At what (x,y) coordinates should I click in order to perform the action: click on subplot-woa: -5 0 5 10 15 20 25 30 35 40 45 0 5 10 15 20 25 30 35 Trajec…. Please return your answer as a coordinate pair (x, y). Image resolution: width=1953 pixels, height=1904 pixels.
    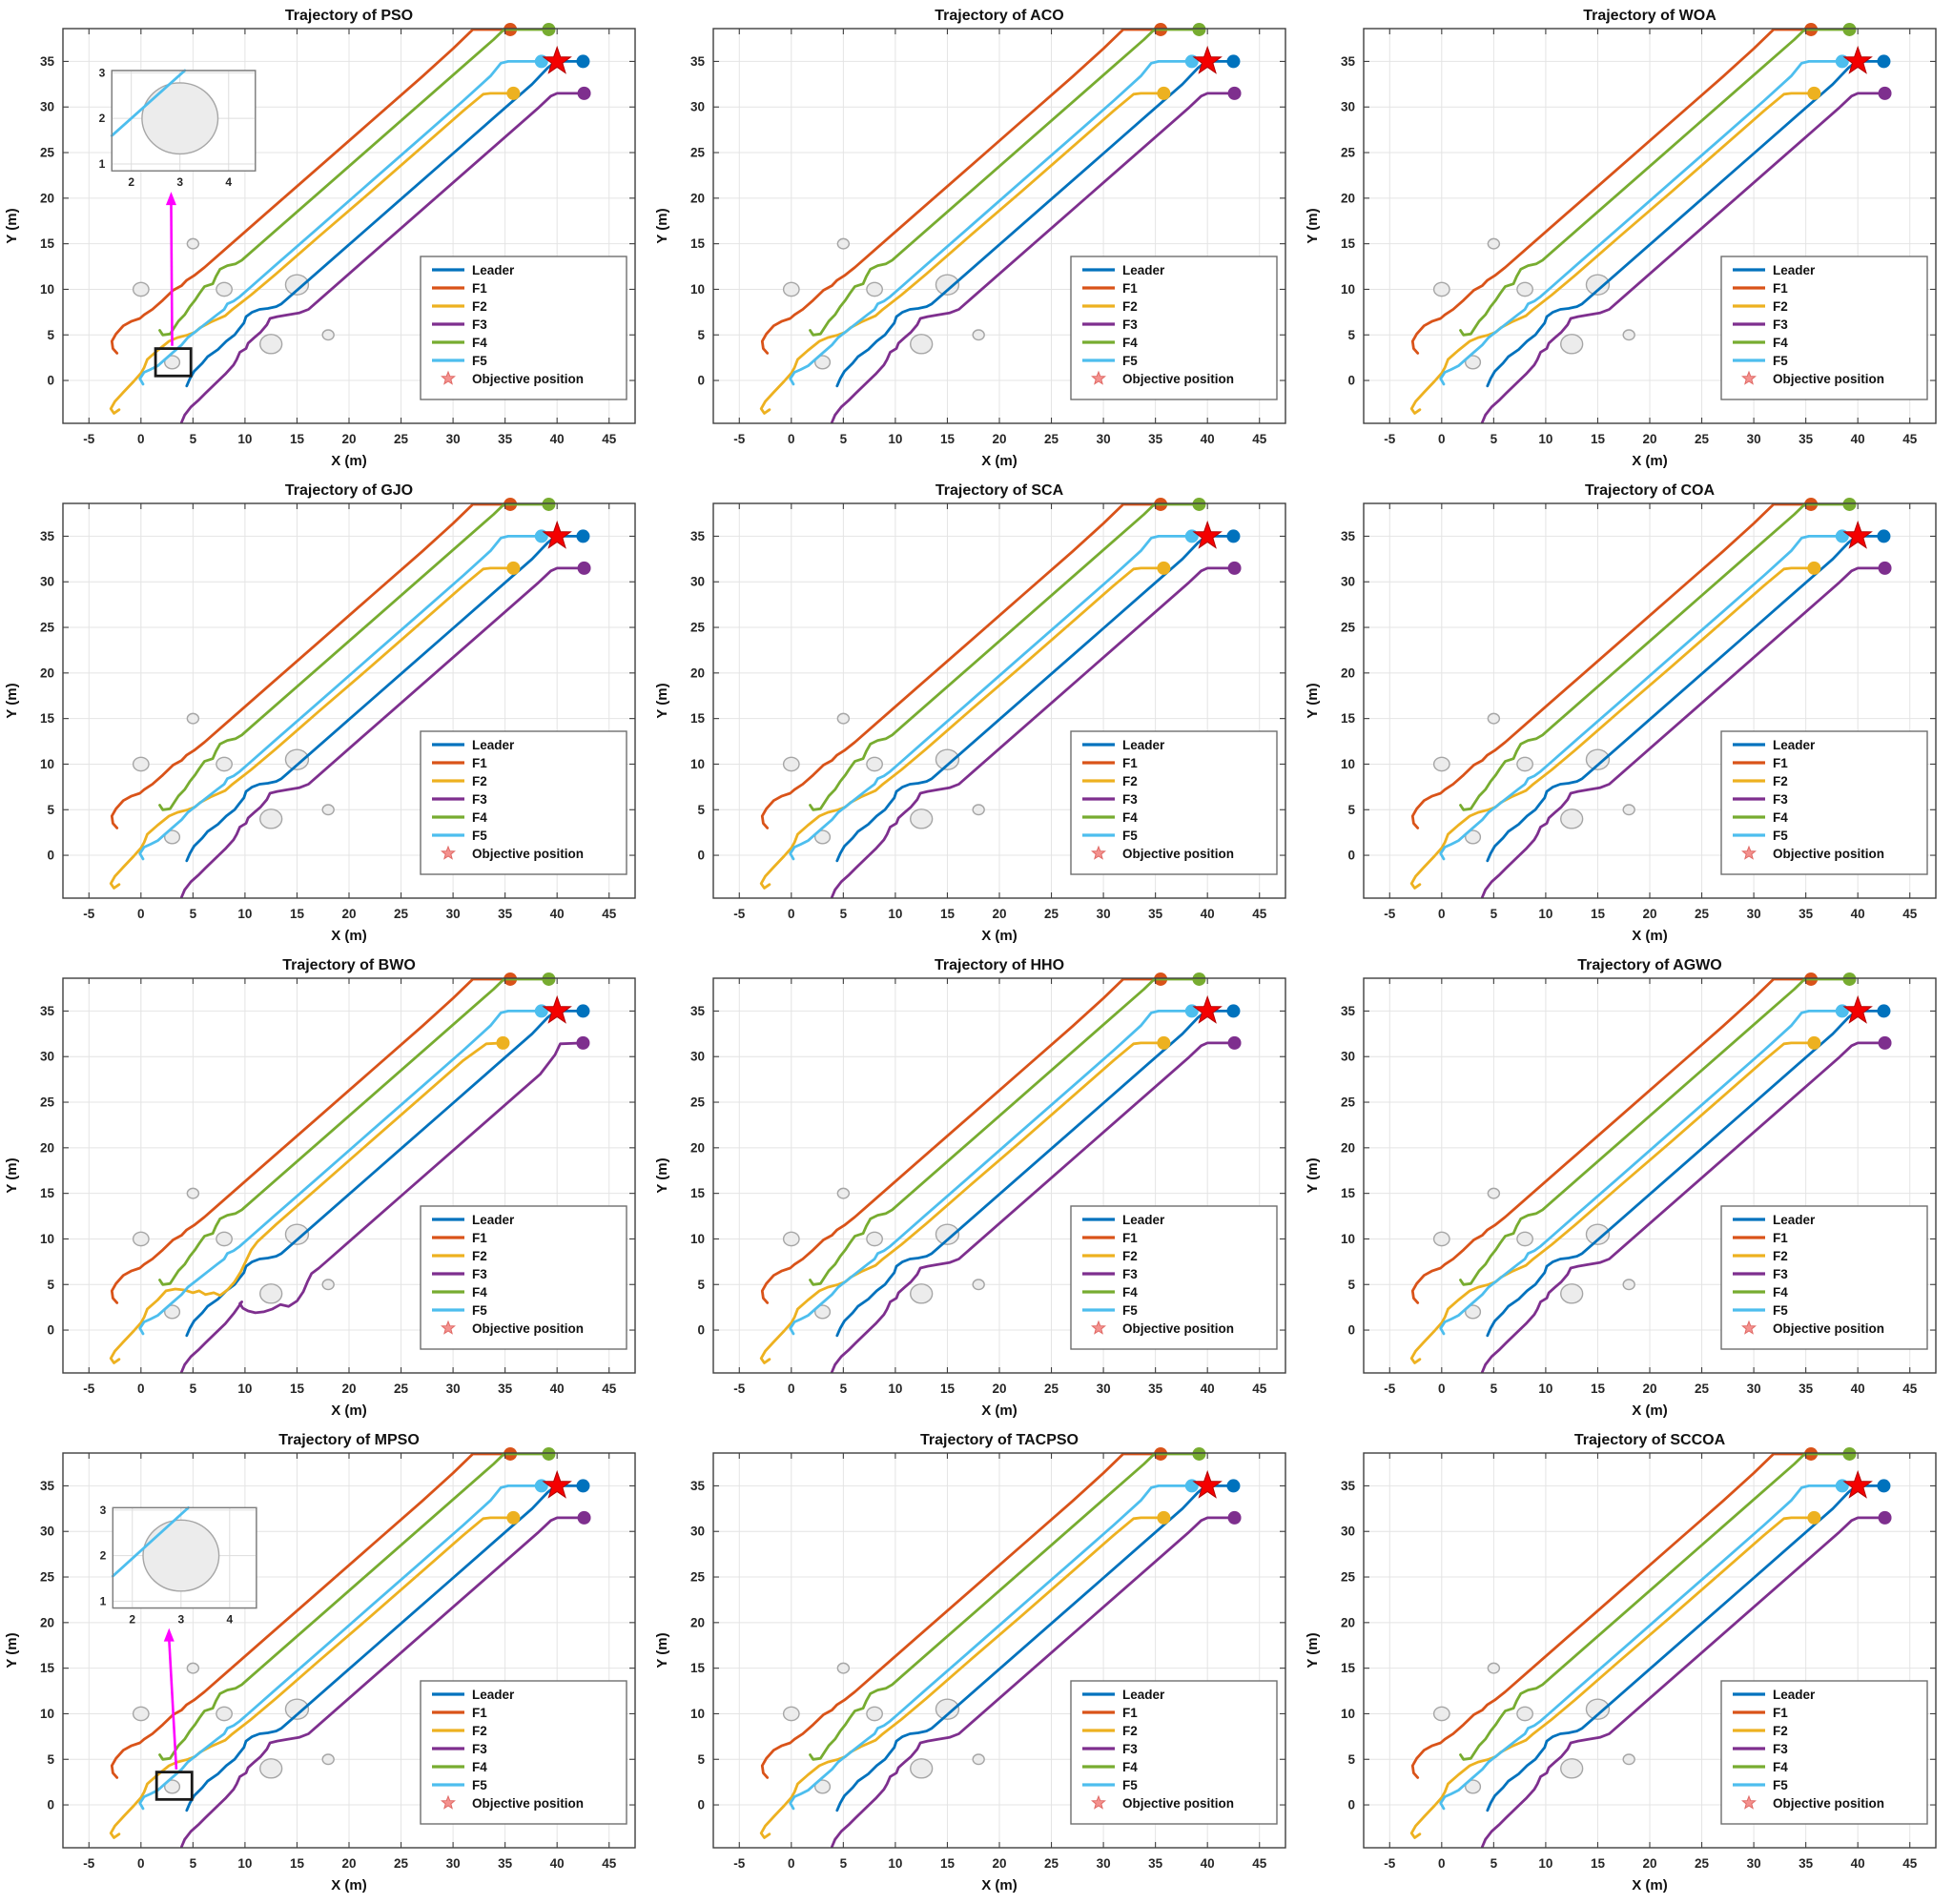
    Looking at the image, I should click on (1626, 237).